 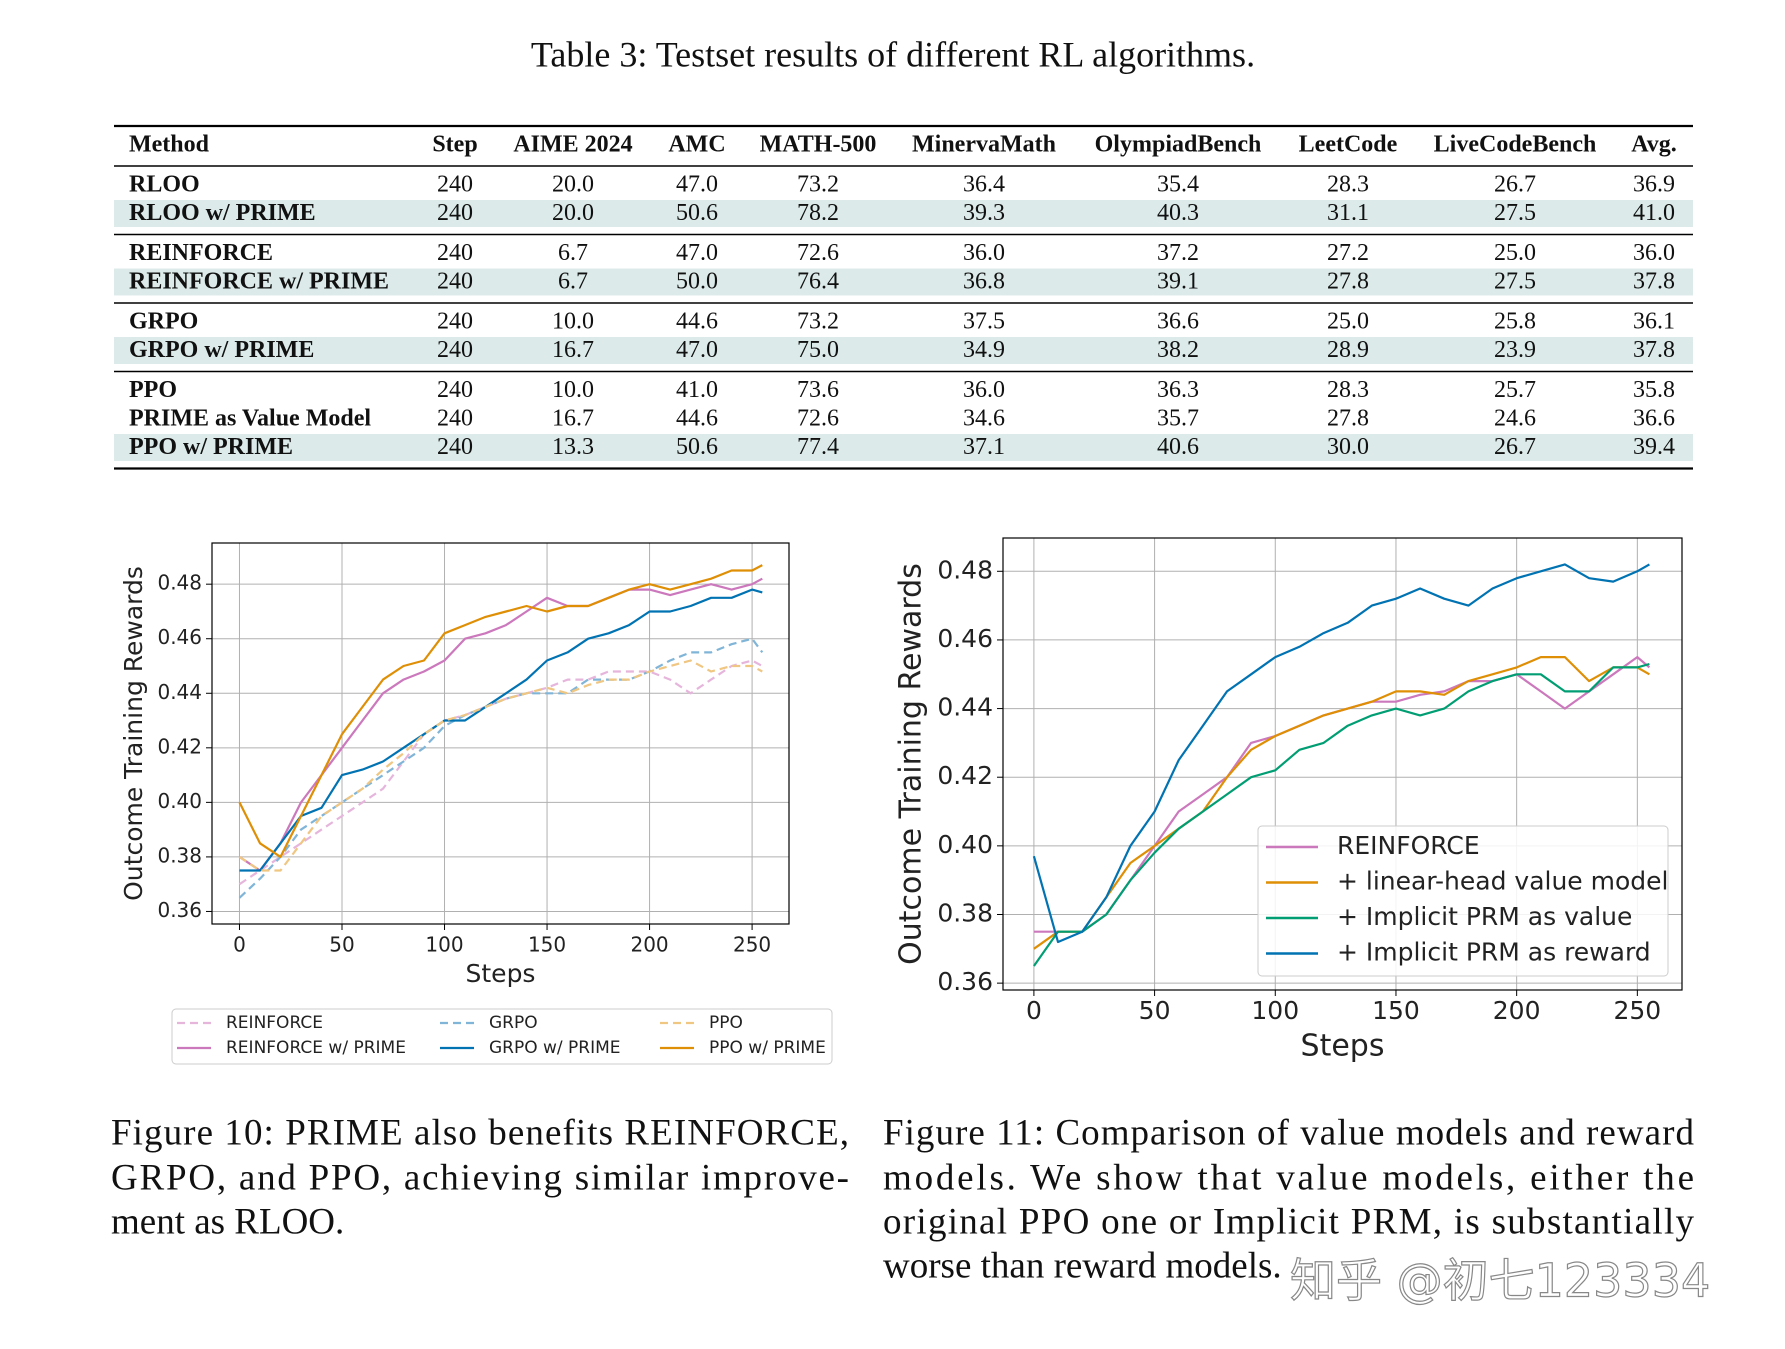 I want to click on legend-label: + Implicit PRM as reward, so click(x=1494, y=952).